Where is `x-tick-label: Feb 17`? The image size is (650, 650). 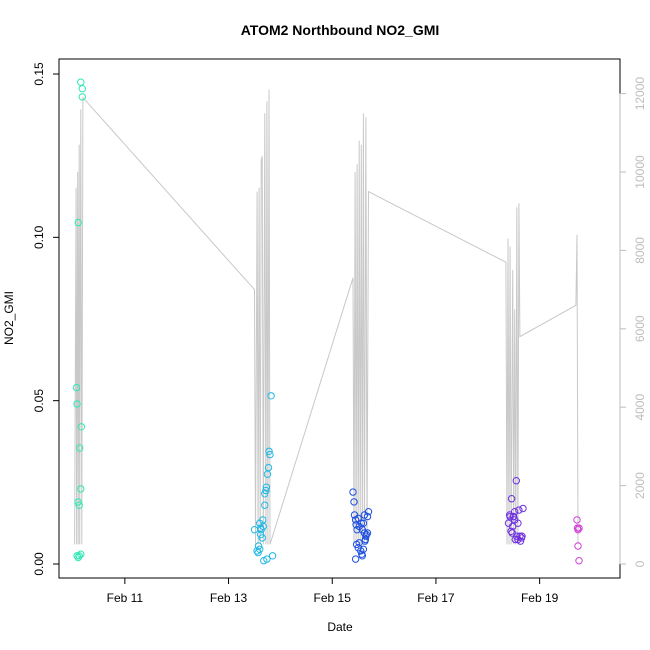 x-tick-label: Feb 17 is located at coordinates (436, 598).